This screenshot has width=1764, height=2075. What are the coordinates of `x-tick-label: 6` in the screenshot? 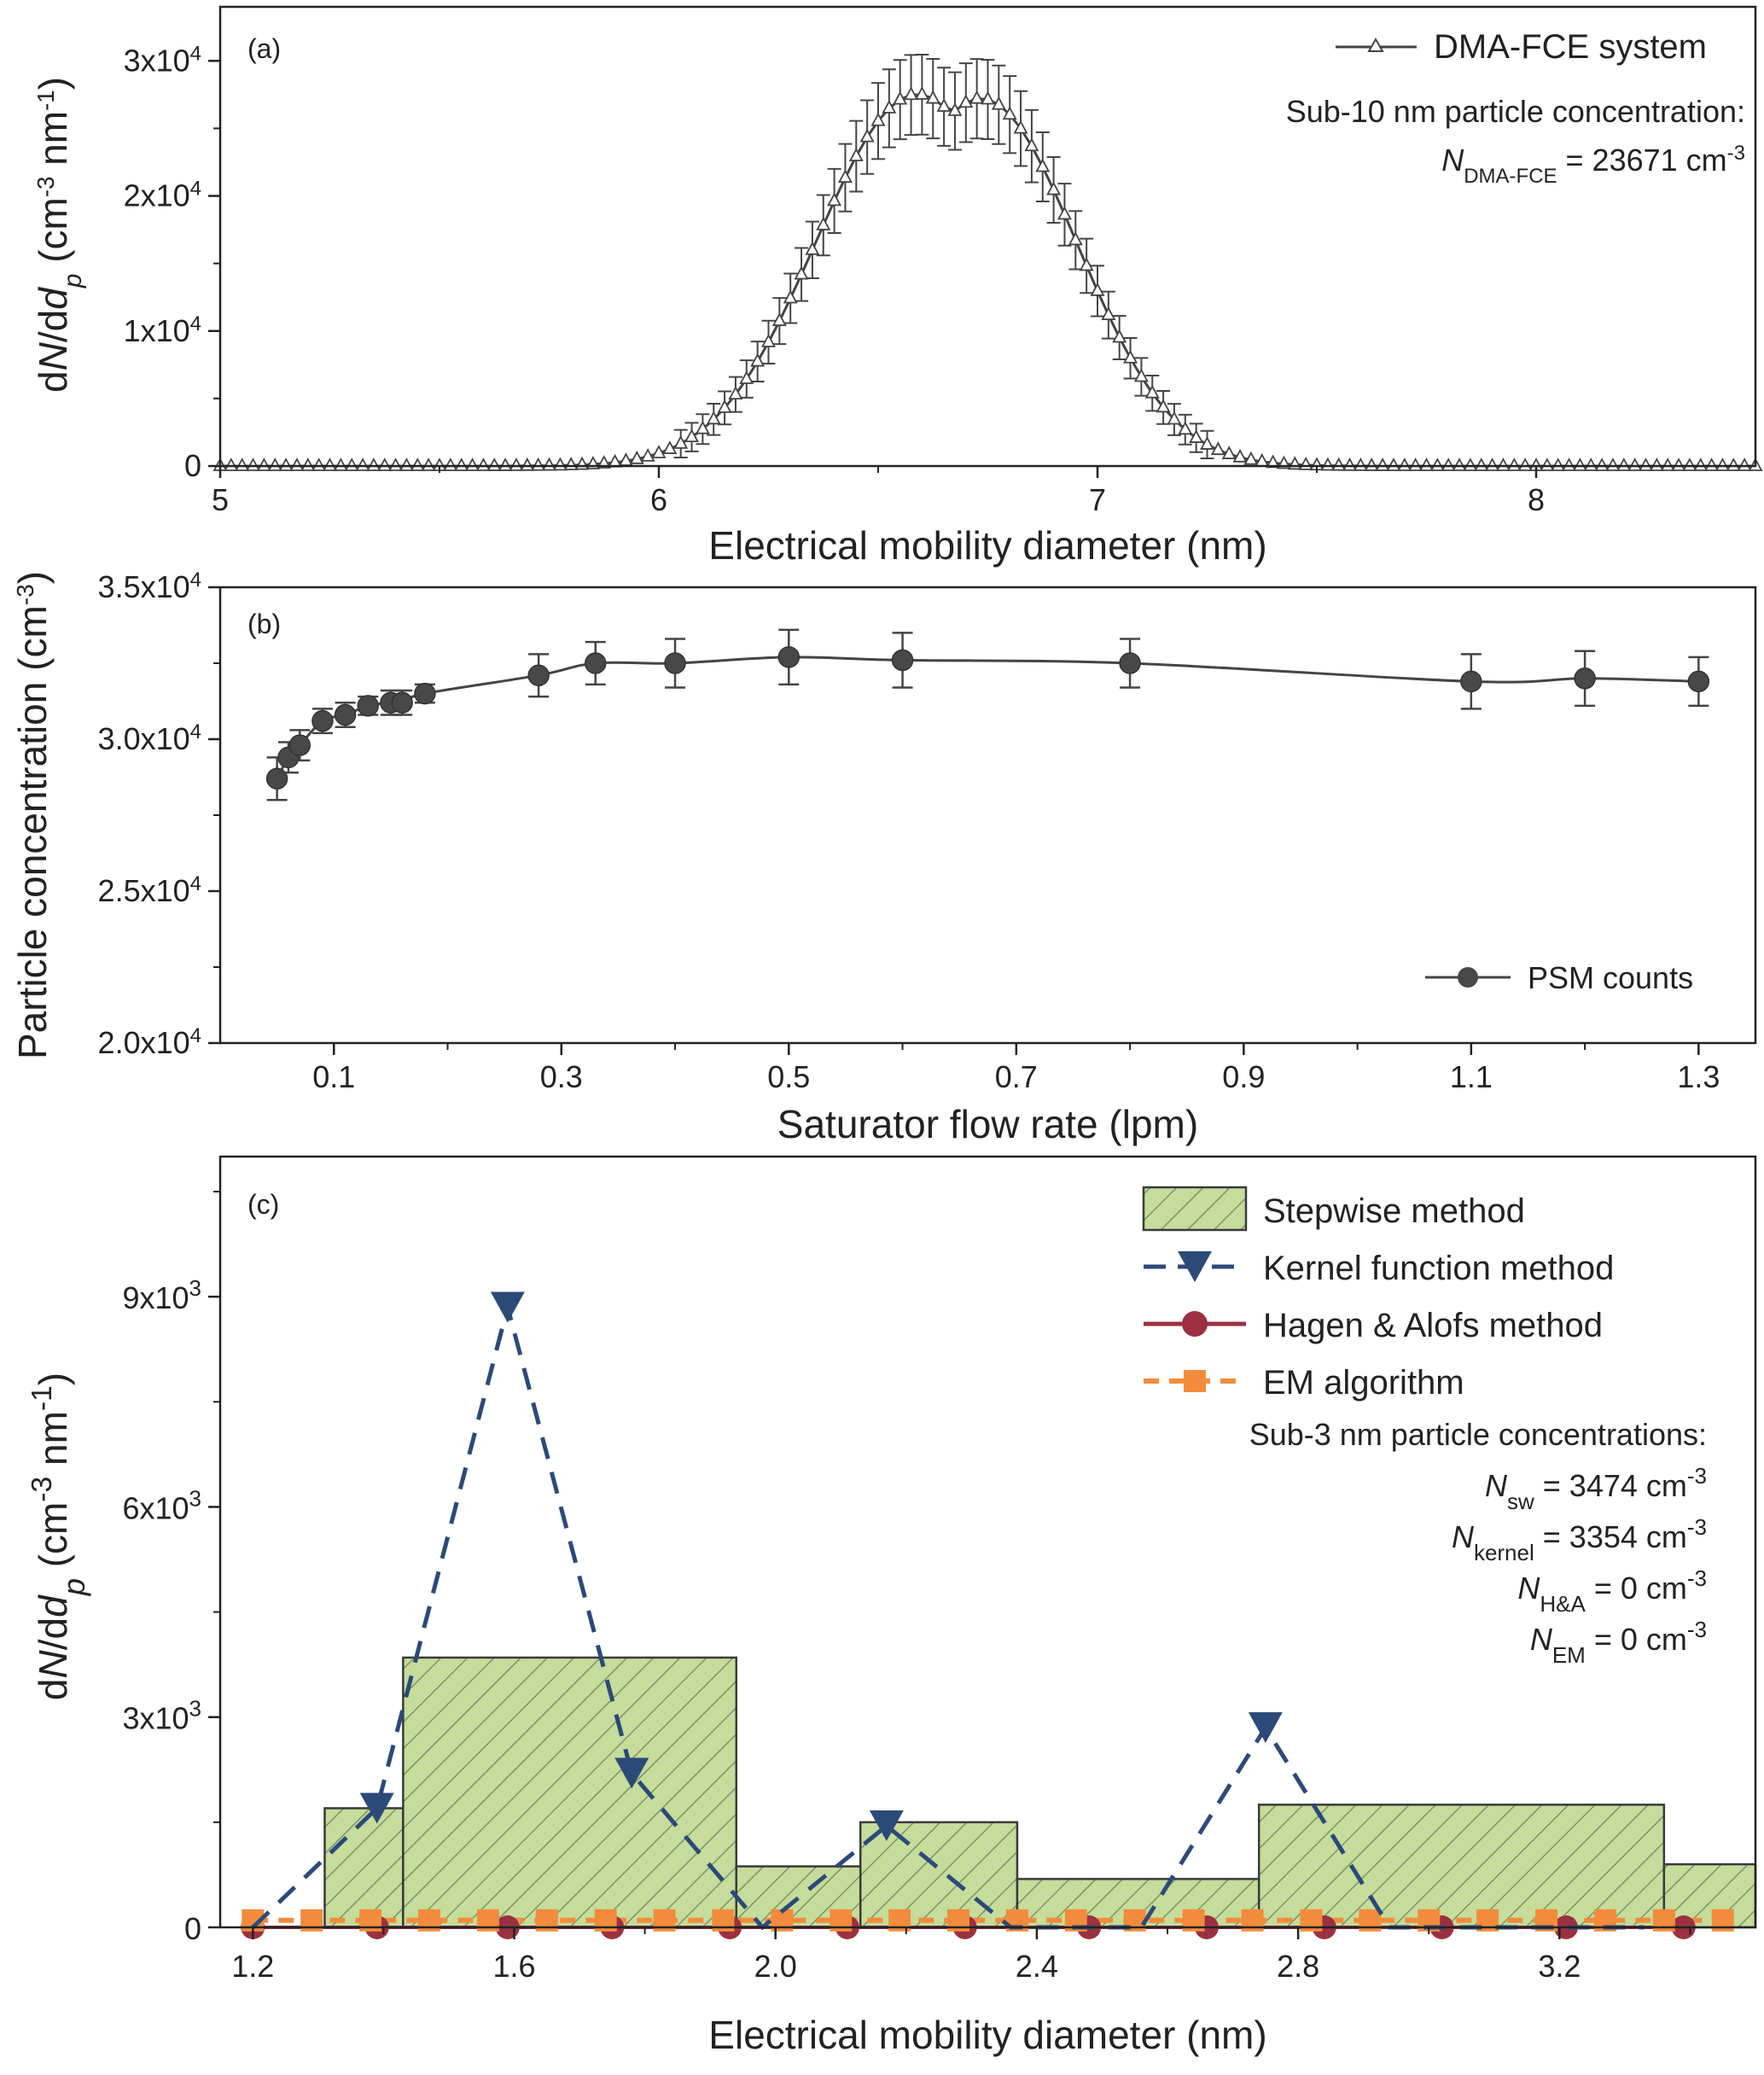 It's located at (659, 500).